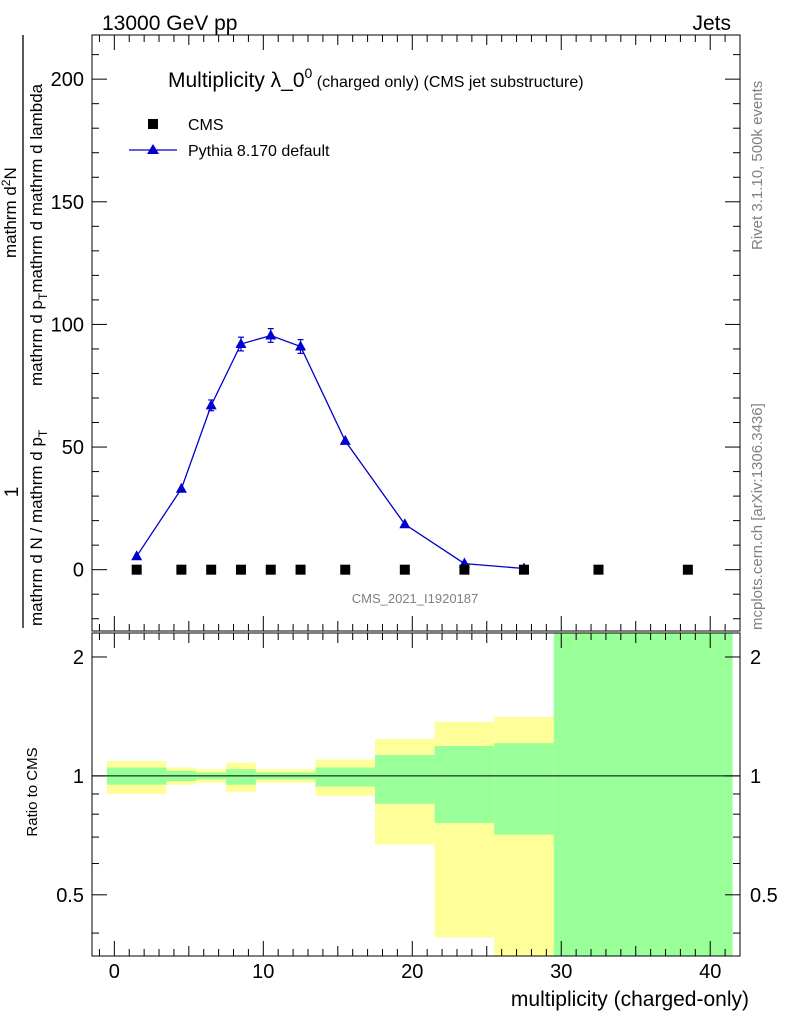  What do you see at coordinates (263, 972) in the screenshot?
I see `ratio-xtick-label: 10` at bounding box center [263, 972].